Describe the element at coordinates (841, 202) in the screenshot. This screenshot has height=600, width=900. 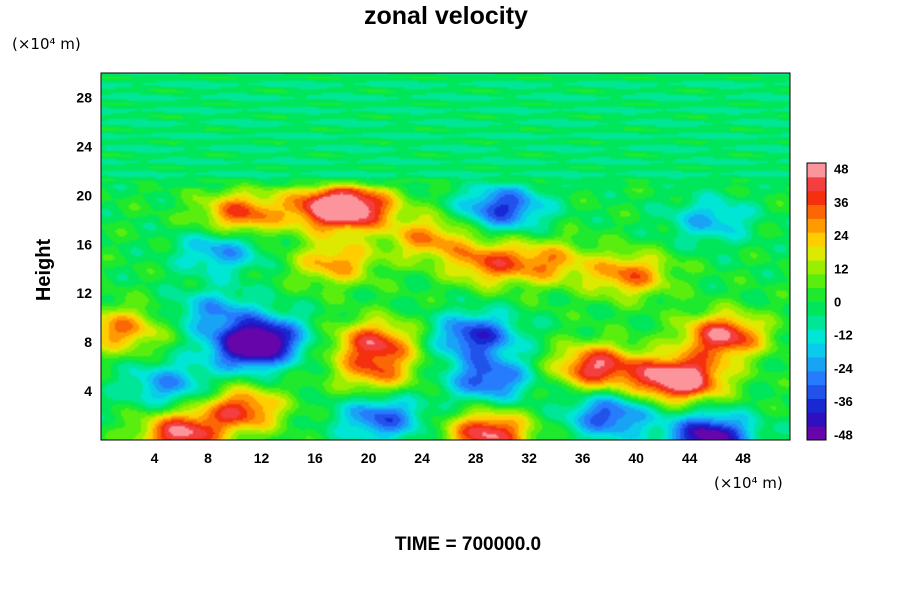
I see `colorbar-tick-label: 36` at that location.